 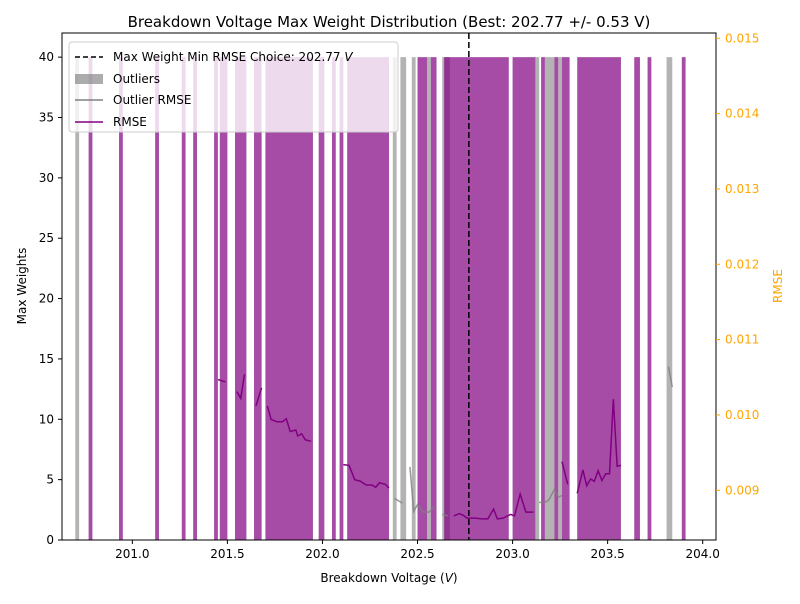 What do you see at coordinates (89, 79) in the screenshot?
I see `legend-outliers-swatch` at bounding box center [89, 79].